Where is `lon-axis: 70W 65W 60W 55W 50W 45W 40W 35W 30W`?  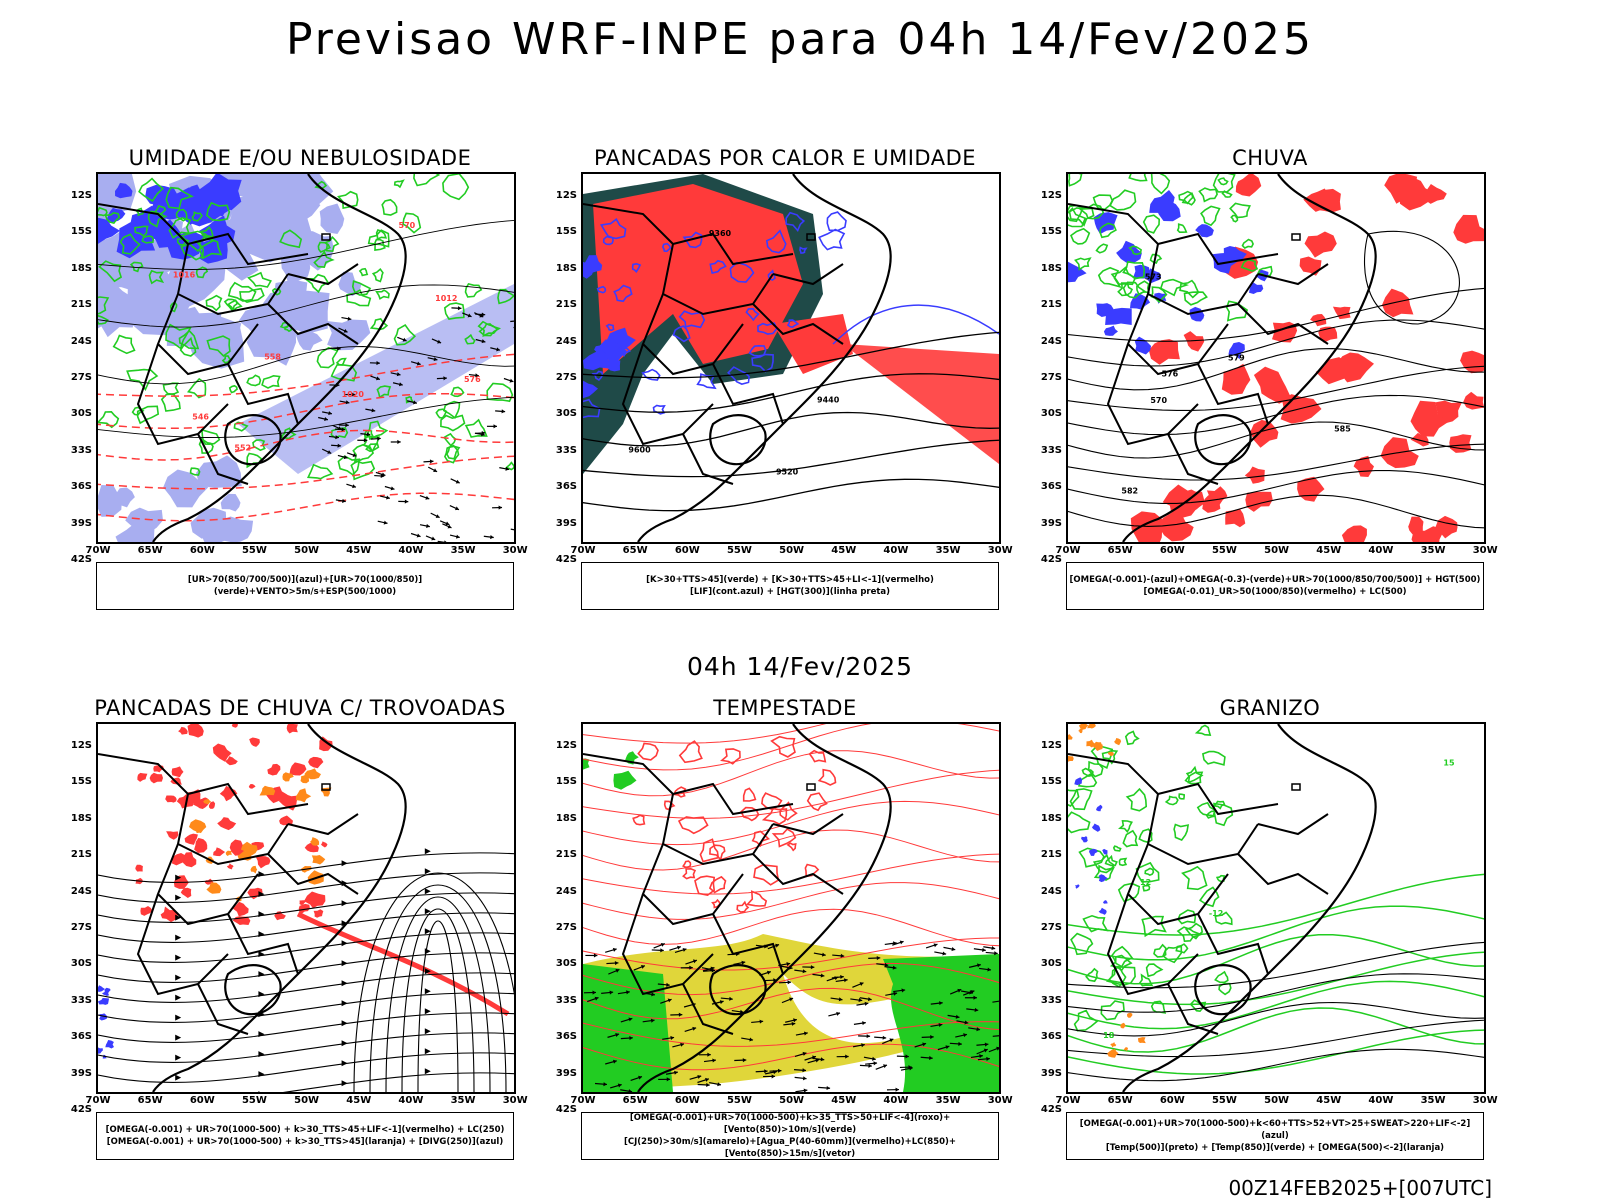
lon-axis: 70W 65W 60W 55W 50W 45W 40W 35W 30W is located at coordinates (1277, 1102).